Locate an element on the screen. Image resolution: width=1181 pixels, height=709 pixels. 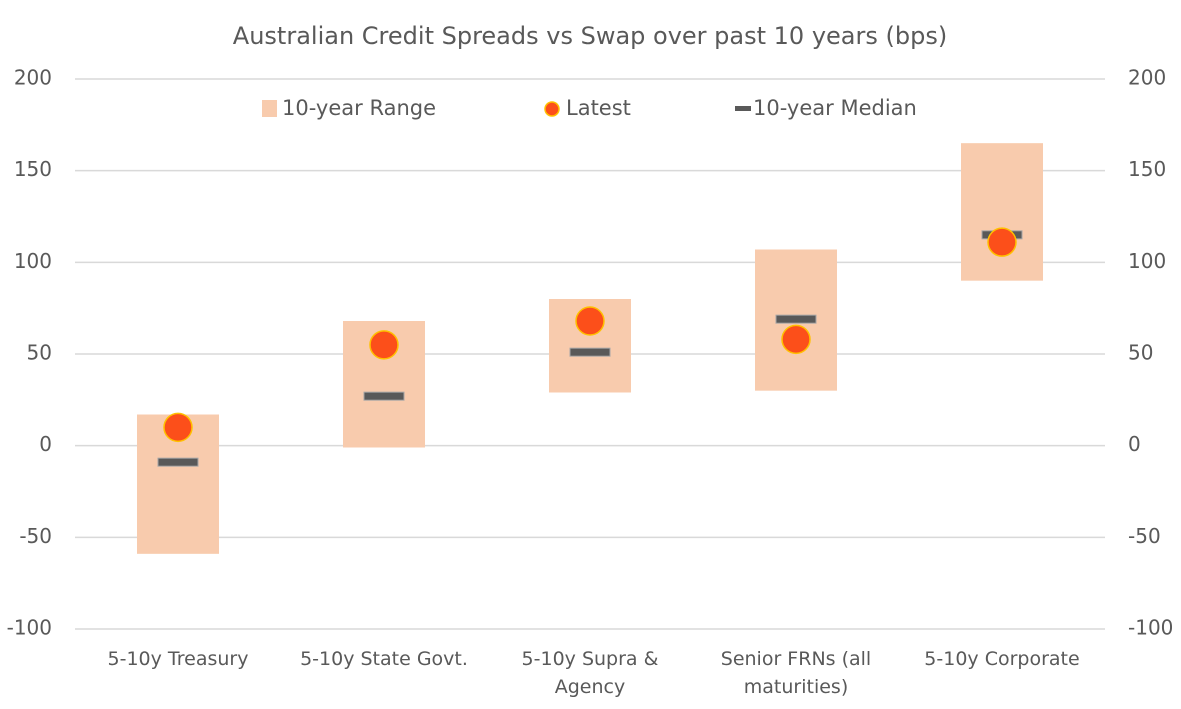
y-tick-label: 150 is located at coordinates (33, 169).